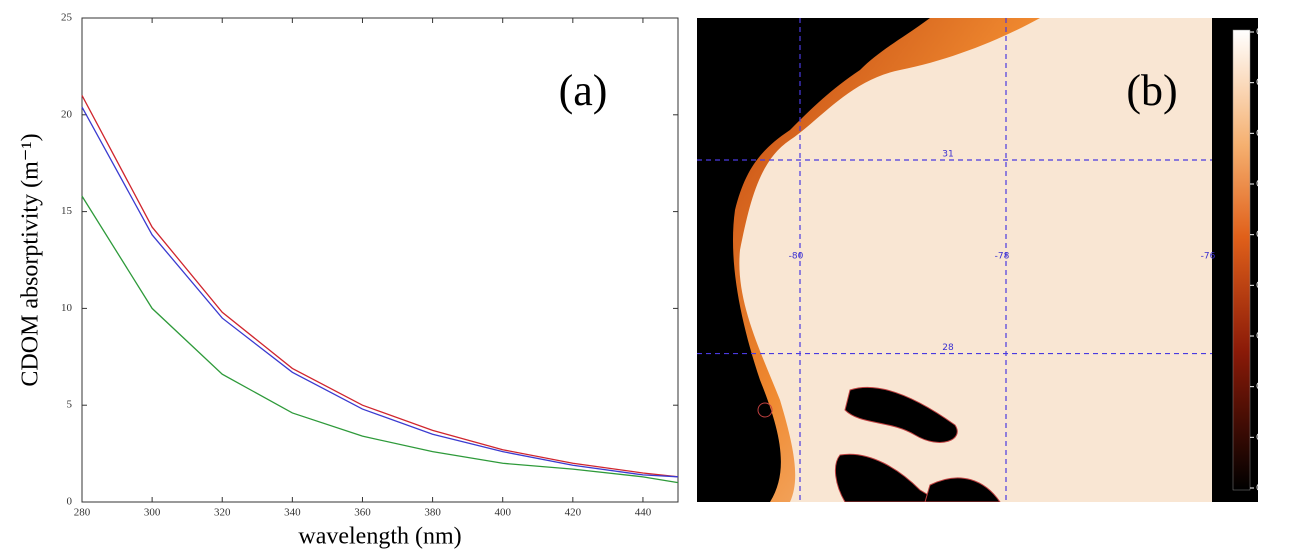 Image resolution: width=1314 pixels, height=552 pixels. Describe the element at coordinates (1269, 134) in the screenshot. I see `colorbar-tick-label: 0.024` at that location.